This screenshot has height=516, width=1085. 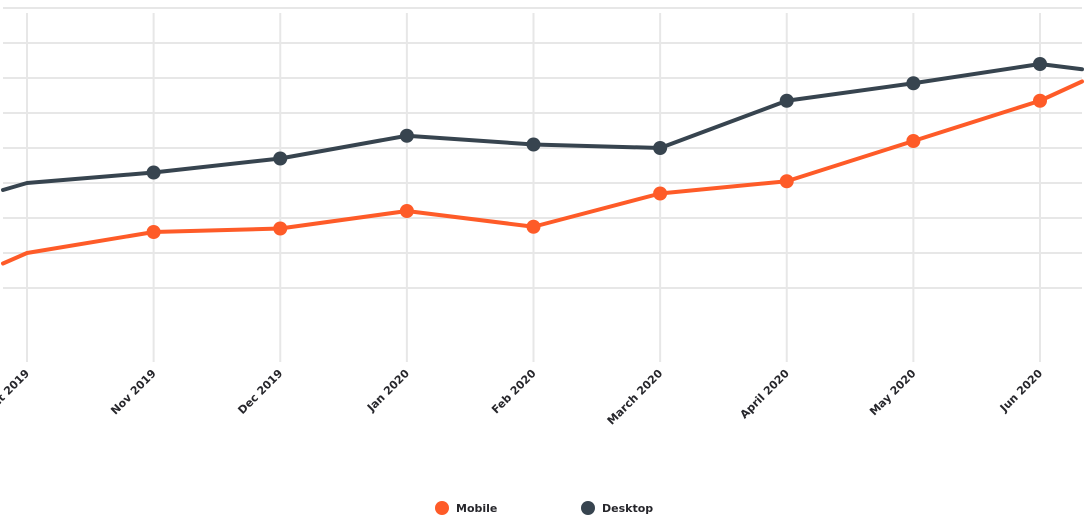 I want to click on x-tick-label: March 2020, so click(x=635, y=397).